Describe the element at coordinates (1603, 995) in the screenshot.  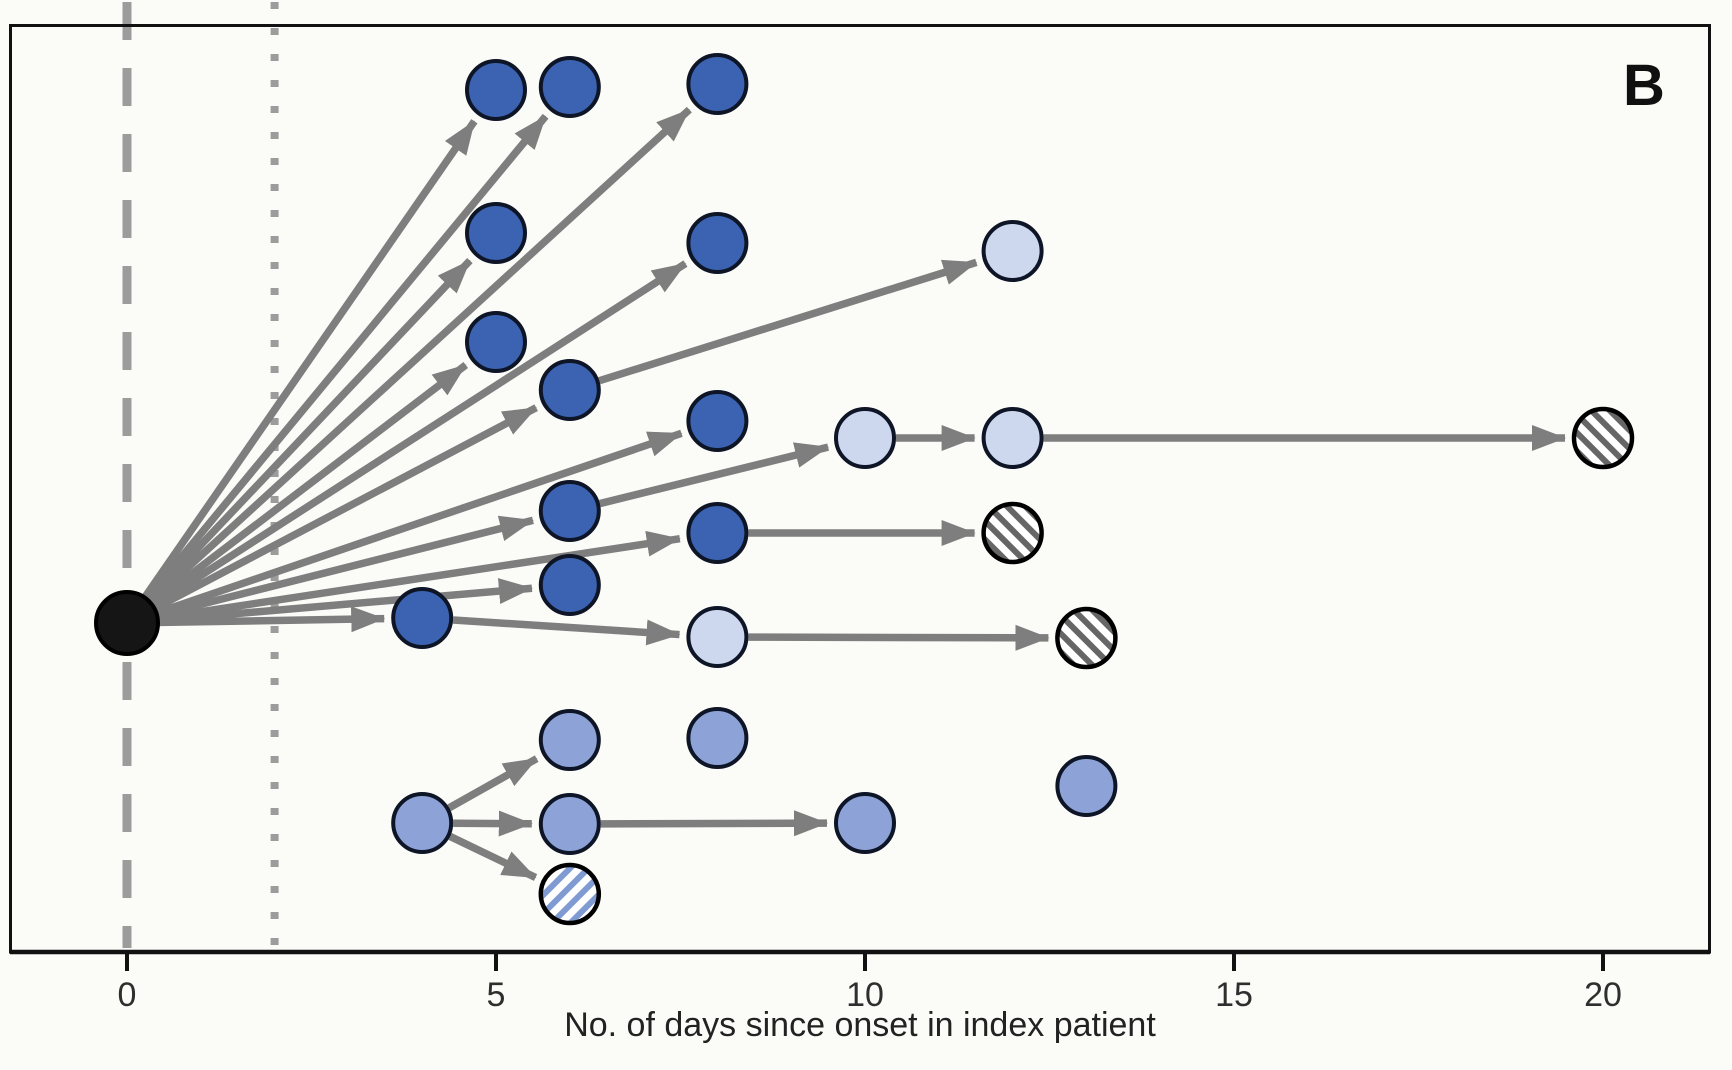
I see `axis-tick-label-20: 20` at that location.